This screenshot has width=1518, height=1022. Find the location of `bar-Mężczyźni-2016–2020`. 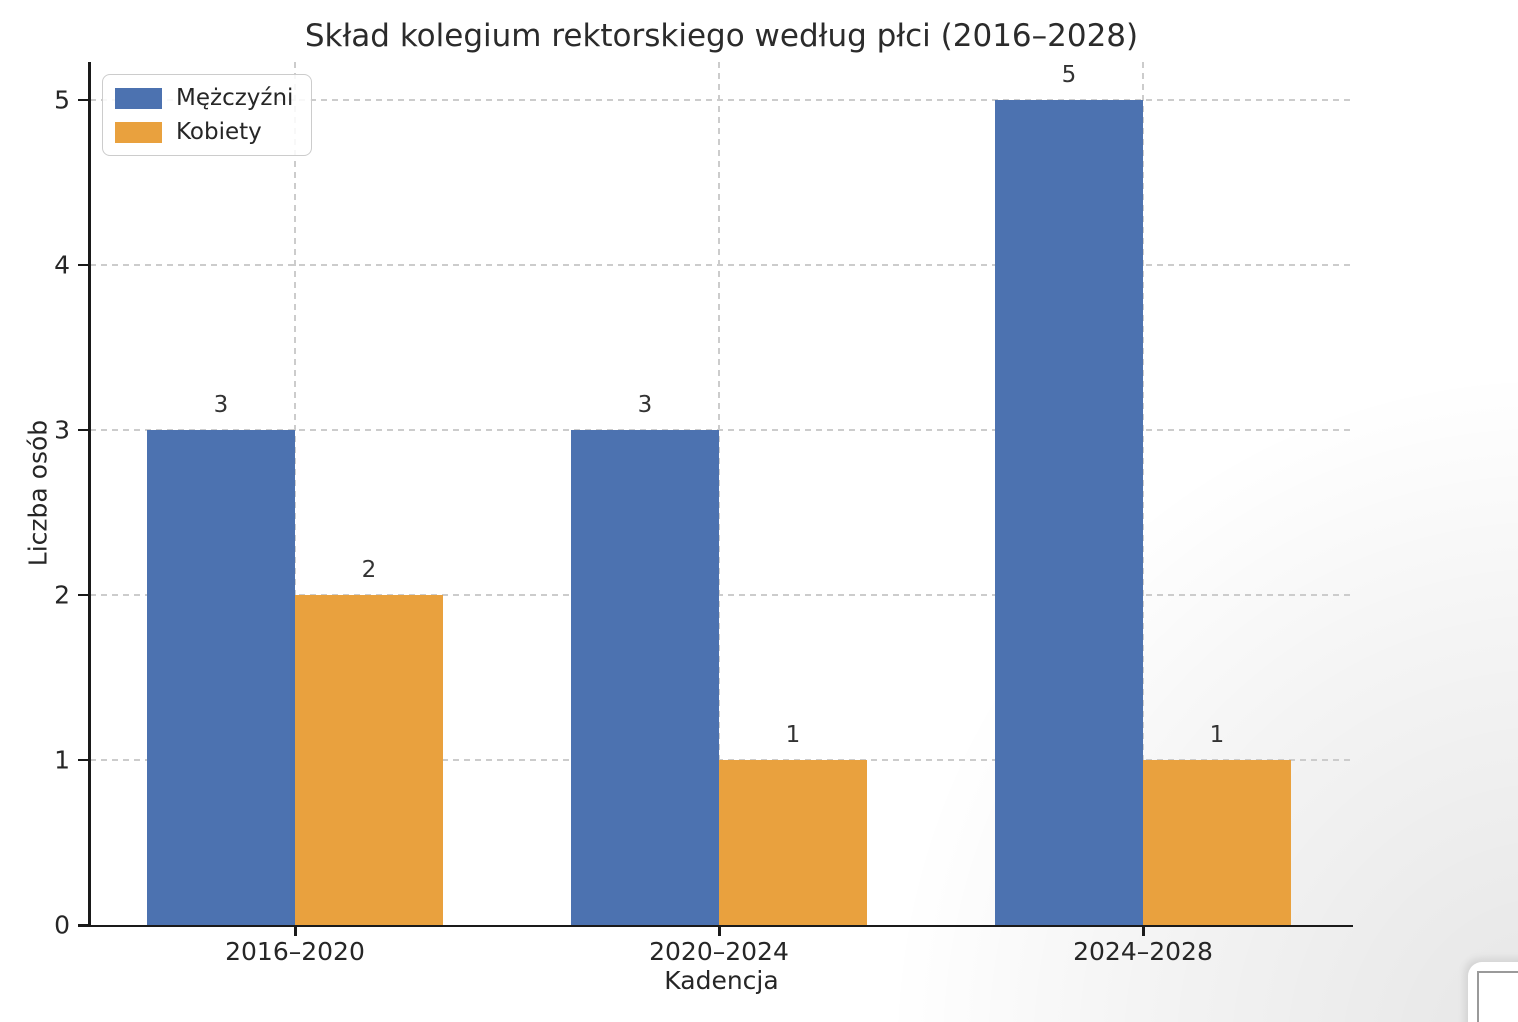

bar-Mężczyźni-2016–2020 is located at coordinates (221, 677).